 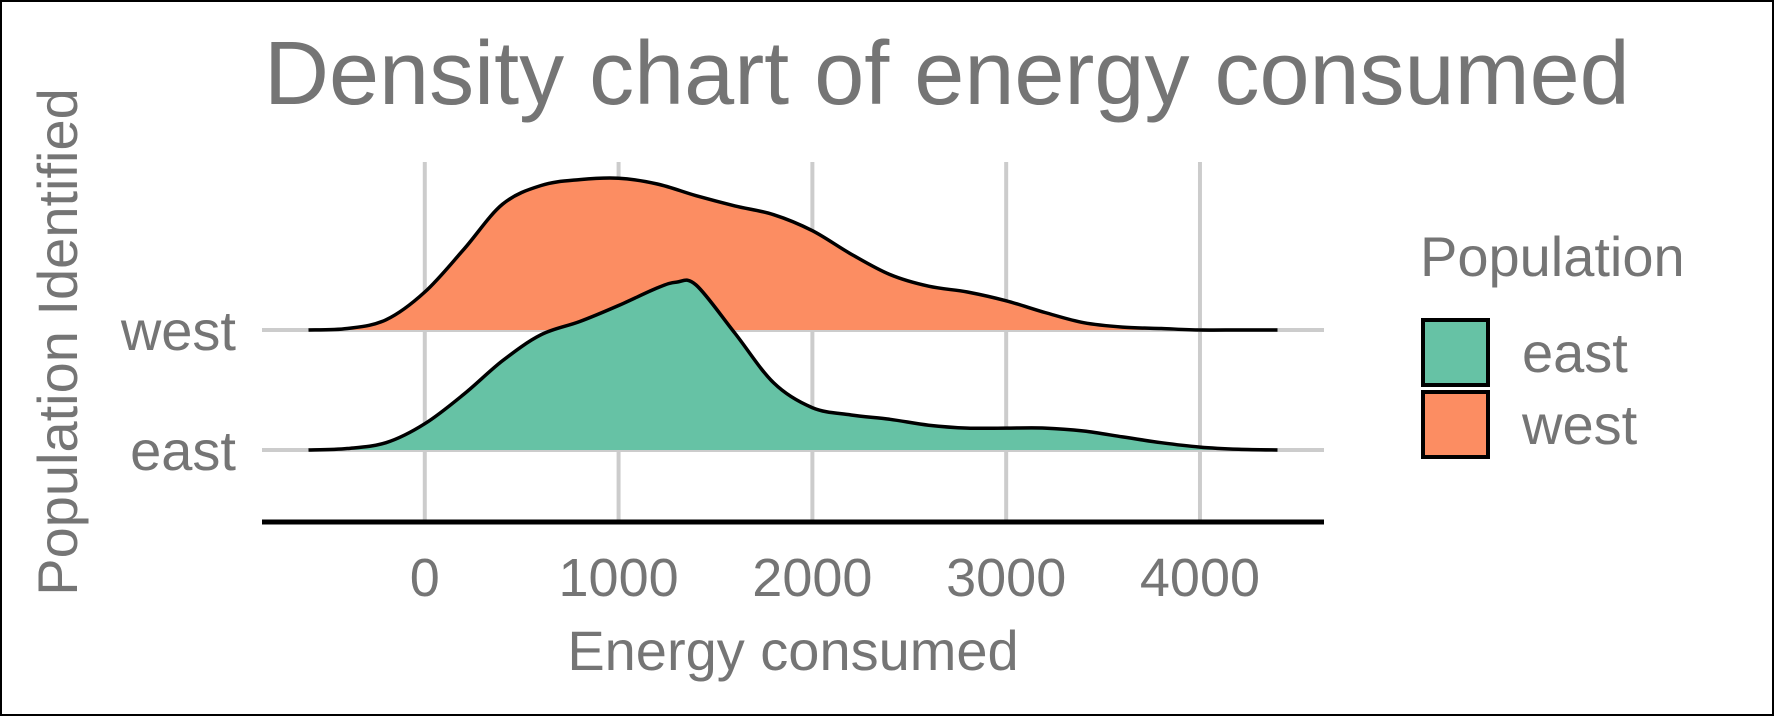 What do you see at coordinates (1455, 352) in the screenshot?
I see `legend-key-east` at bounding box center [1455, 352].